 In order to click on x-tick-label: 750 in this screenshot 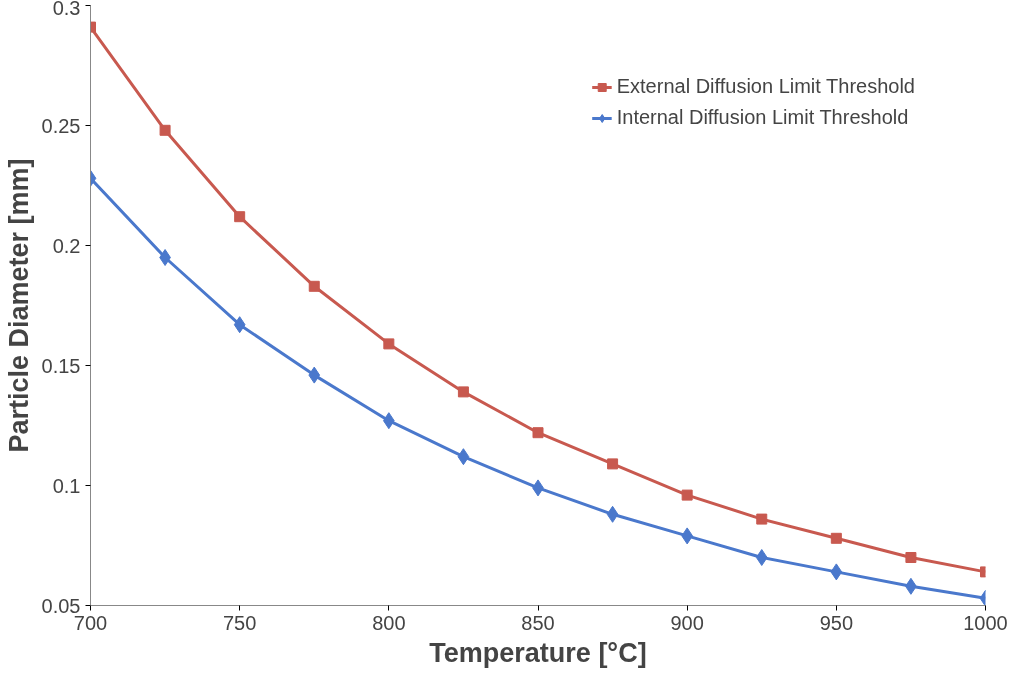, I will do `click(239, 622)`.